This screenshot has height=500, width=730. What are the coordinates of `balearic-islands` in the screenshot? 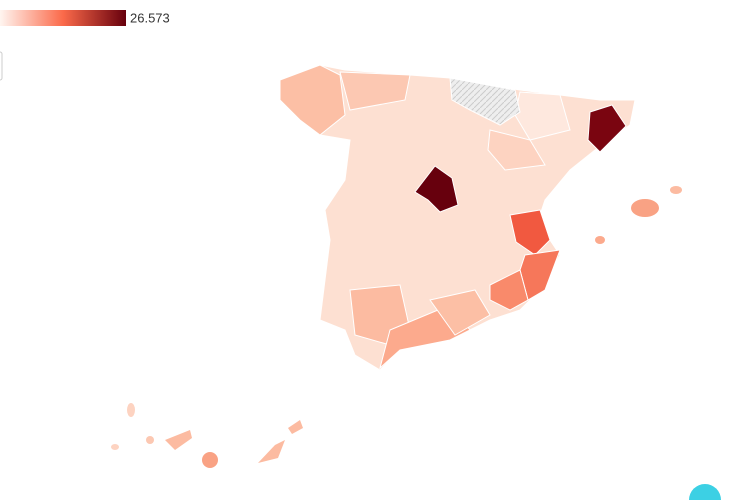 It's located at (638, 215).